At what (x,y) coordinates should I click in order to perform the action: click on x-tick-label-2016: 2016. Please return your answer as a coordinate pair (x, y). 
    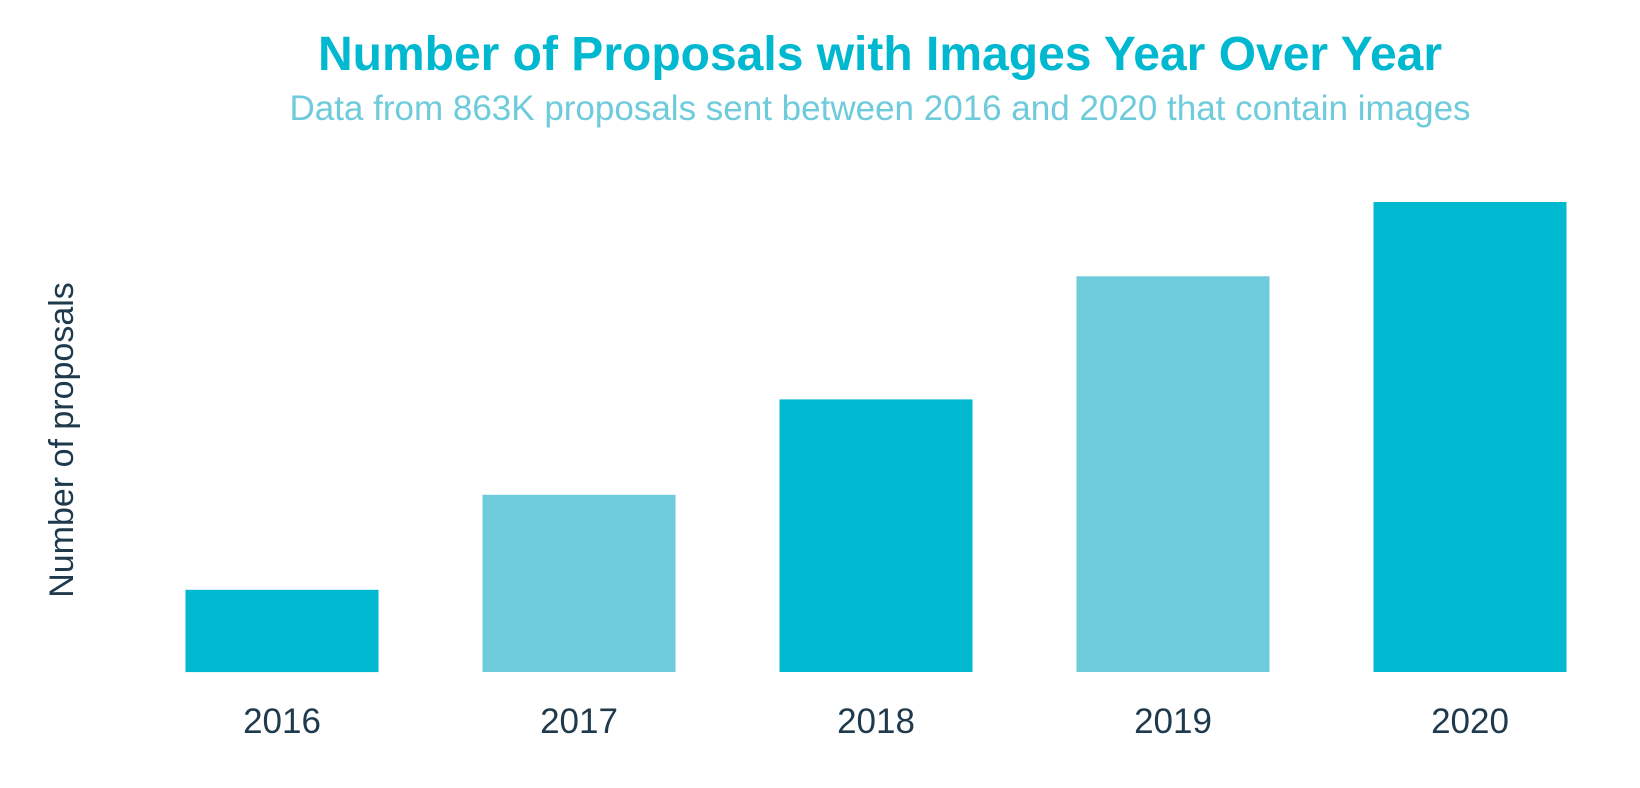
    Looking at the image, I should click on (282, 721).